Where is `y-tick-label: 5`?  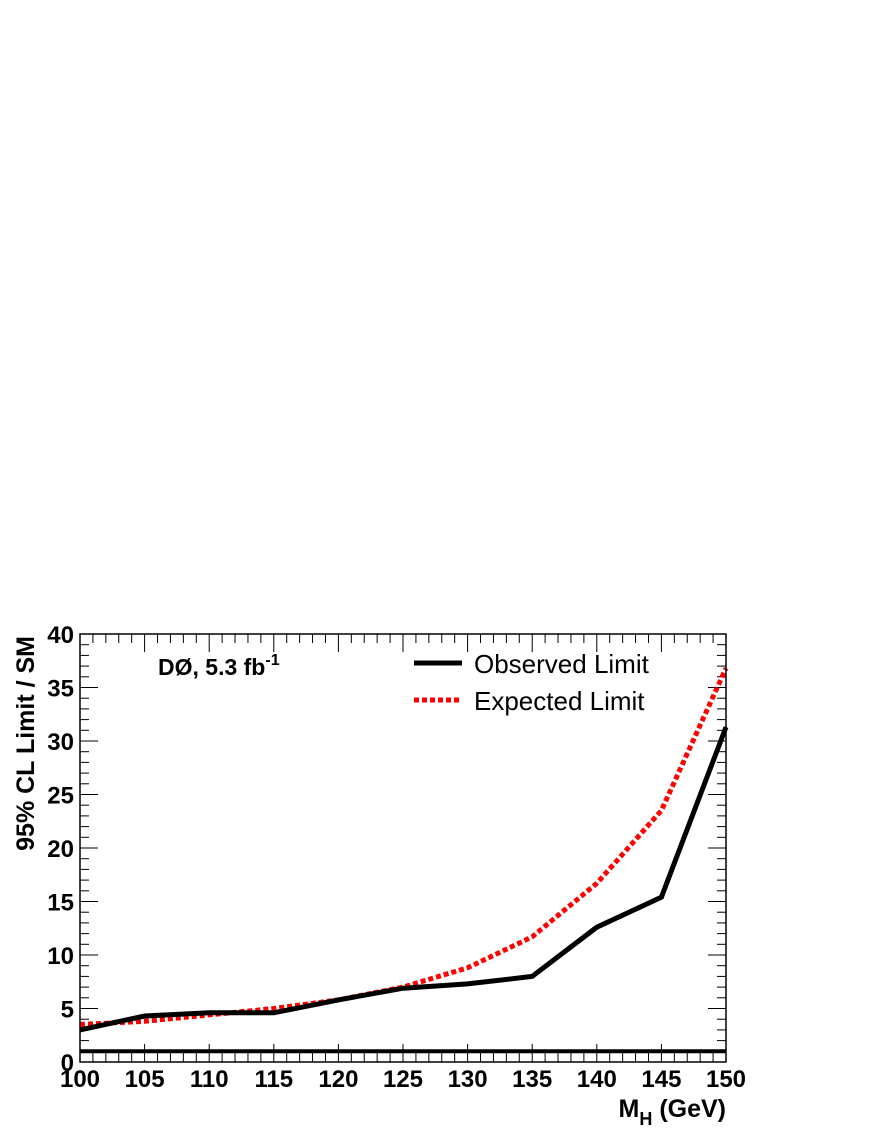 y-tick-label: 5 is located at coordinates (67, 1010).